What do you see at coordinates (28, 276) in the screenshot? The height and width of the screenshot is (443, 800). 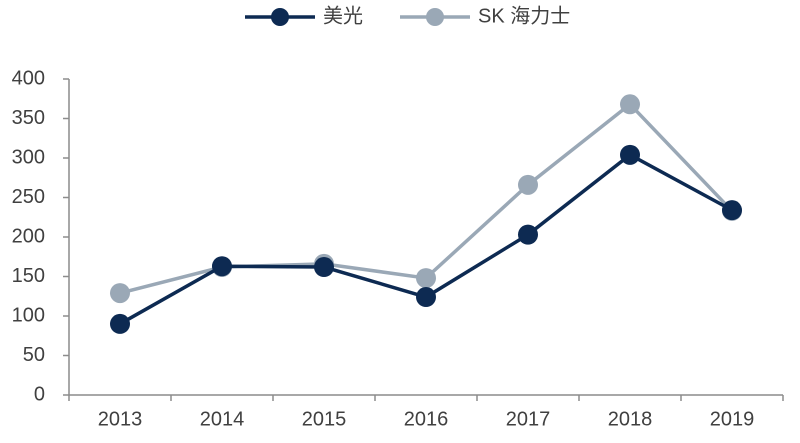 I see `y-tick-label: 150` at bounding box center [28, 276].